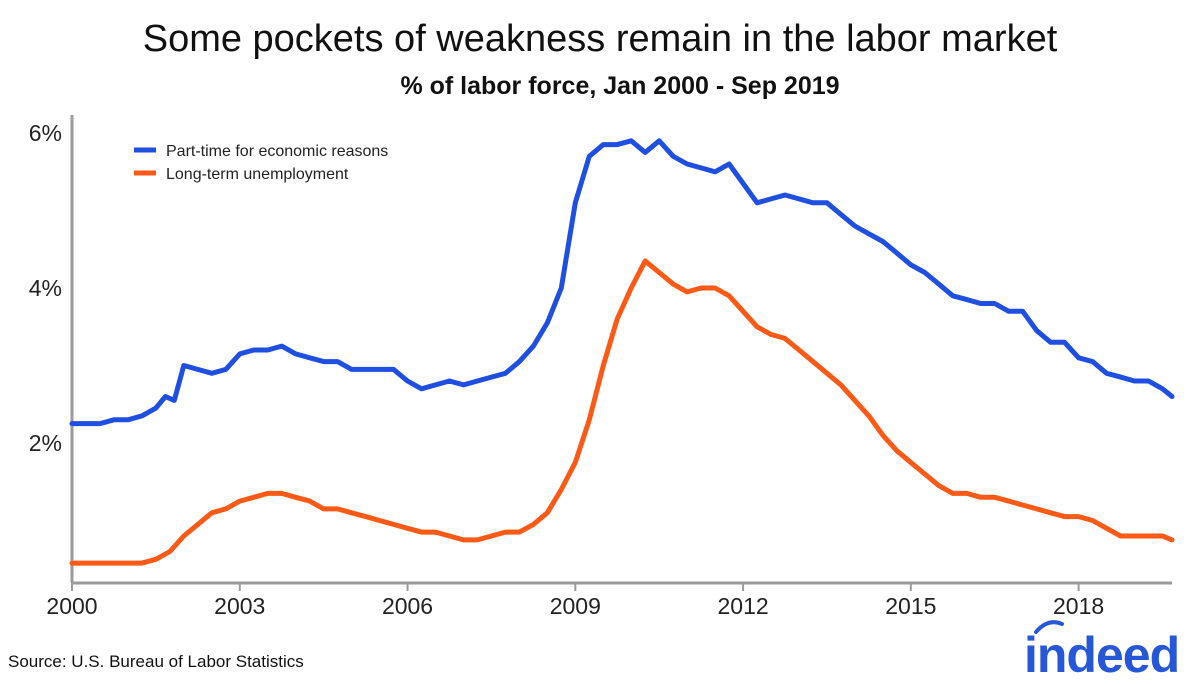 This screenshot has width=1200, height=684. What do you see at coordinates (910, 606) in the screenshot?
I see `x-tick-label: 2015` at bounding box center [910, 606].